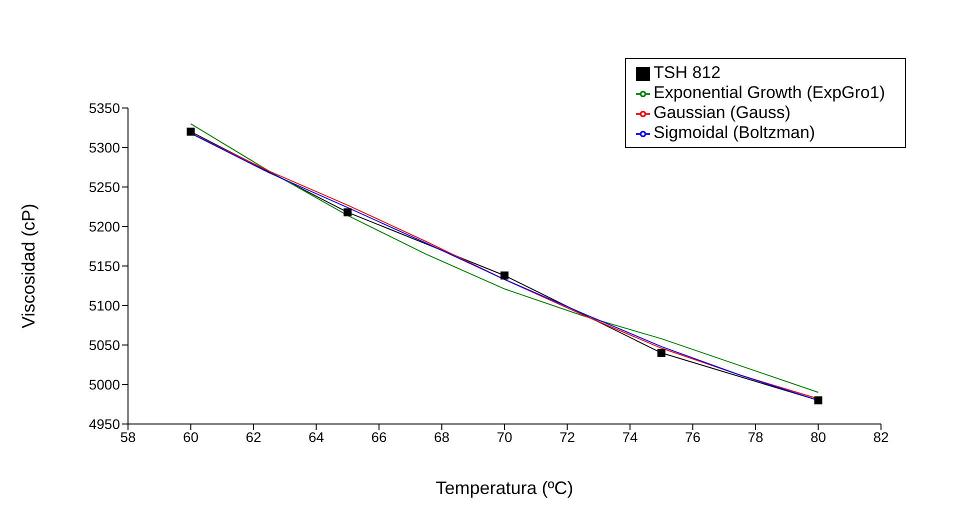 This screenshot has height=512, width=974. Describe the element at coordinates (818, 436) in the screenshot. I see `x-tick-label: 80` at that location.